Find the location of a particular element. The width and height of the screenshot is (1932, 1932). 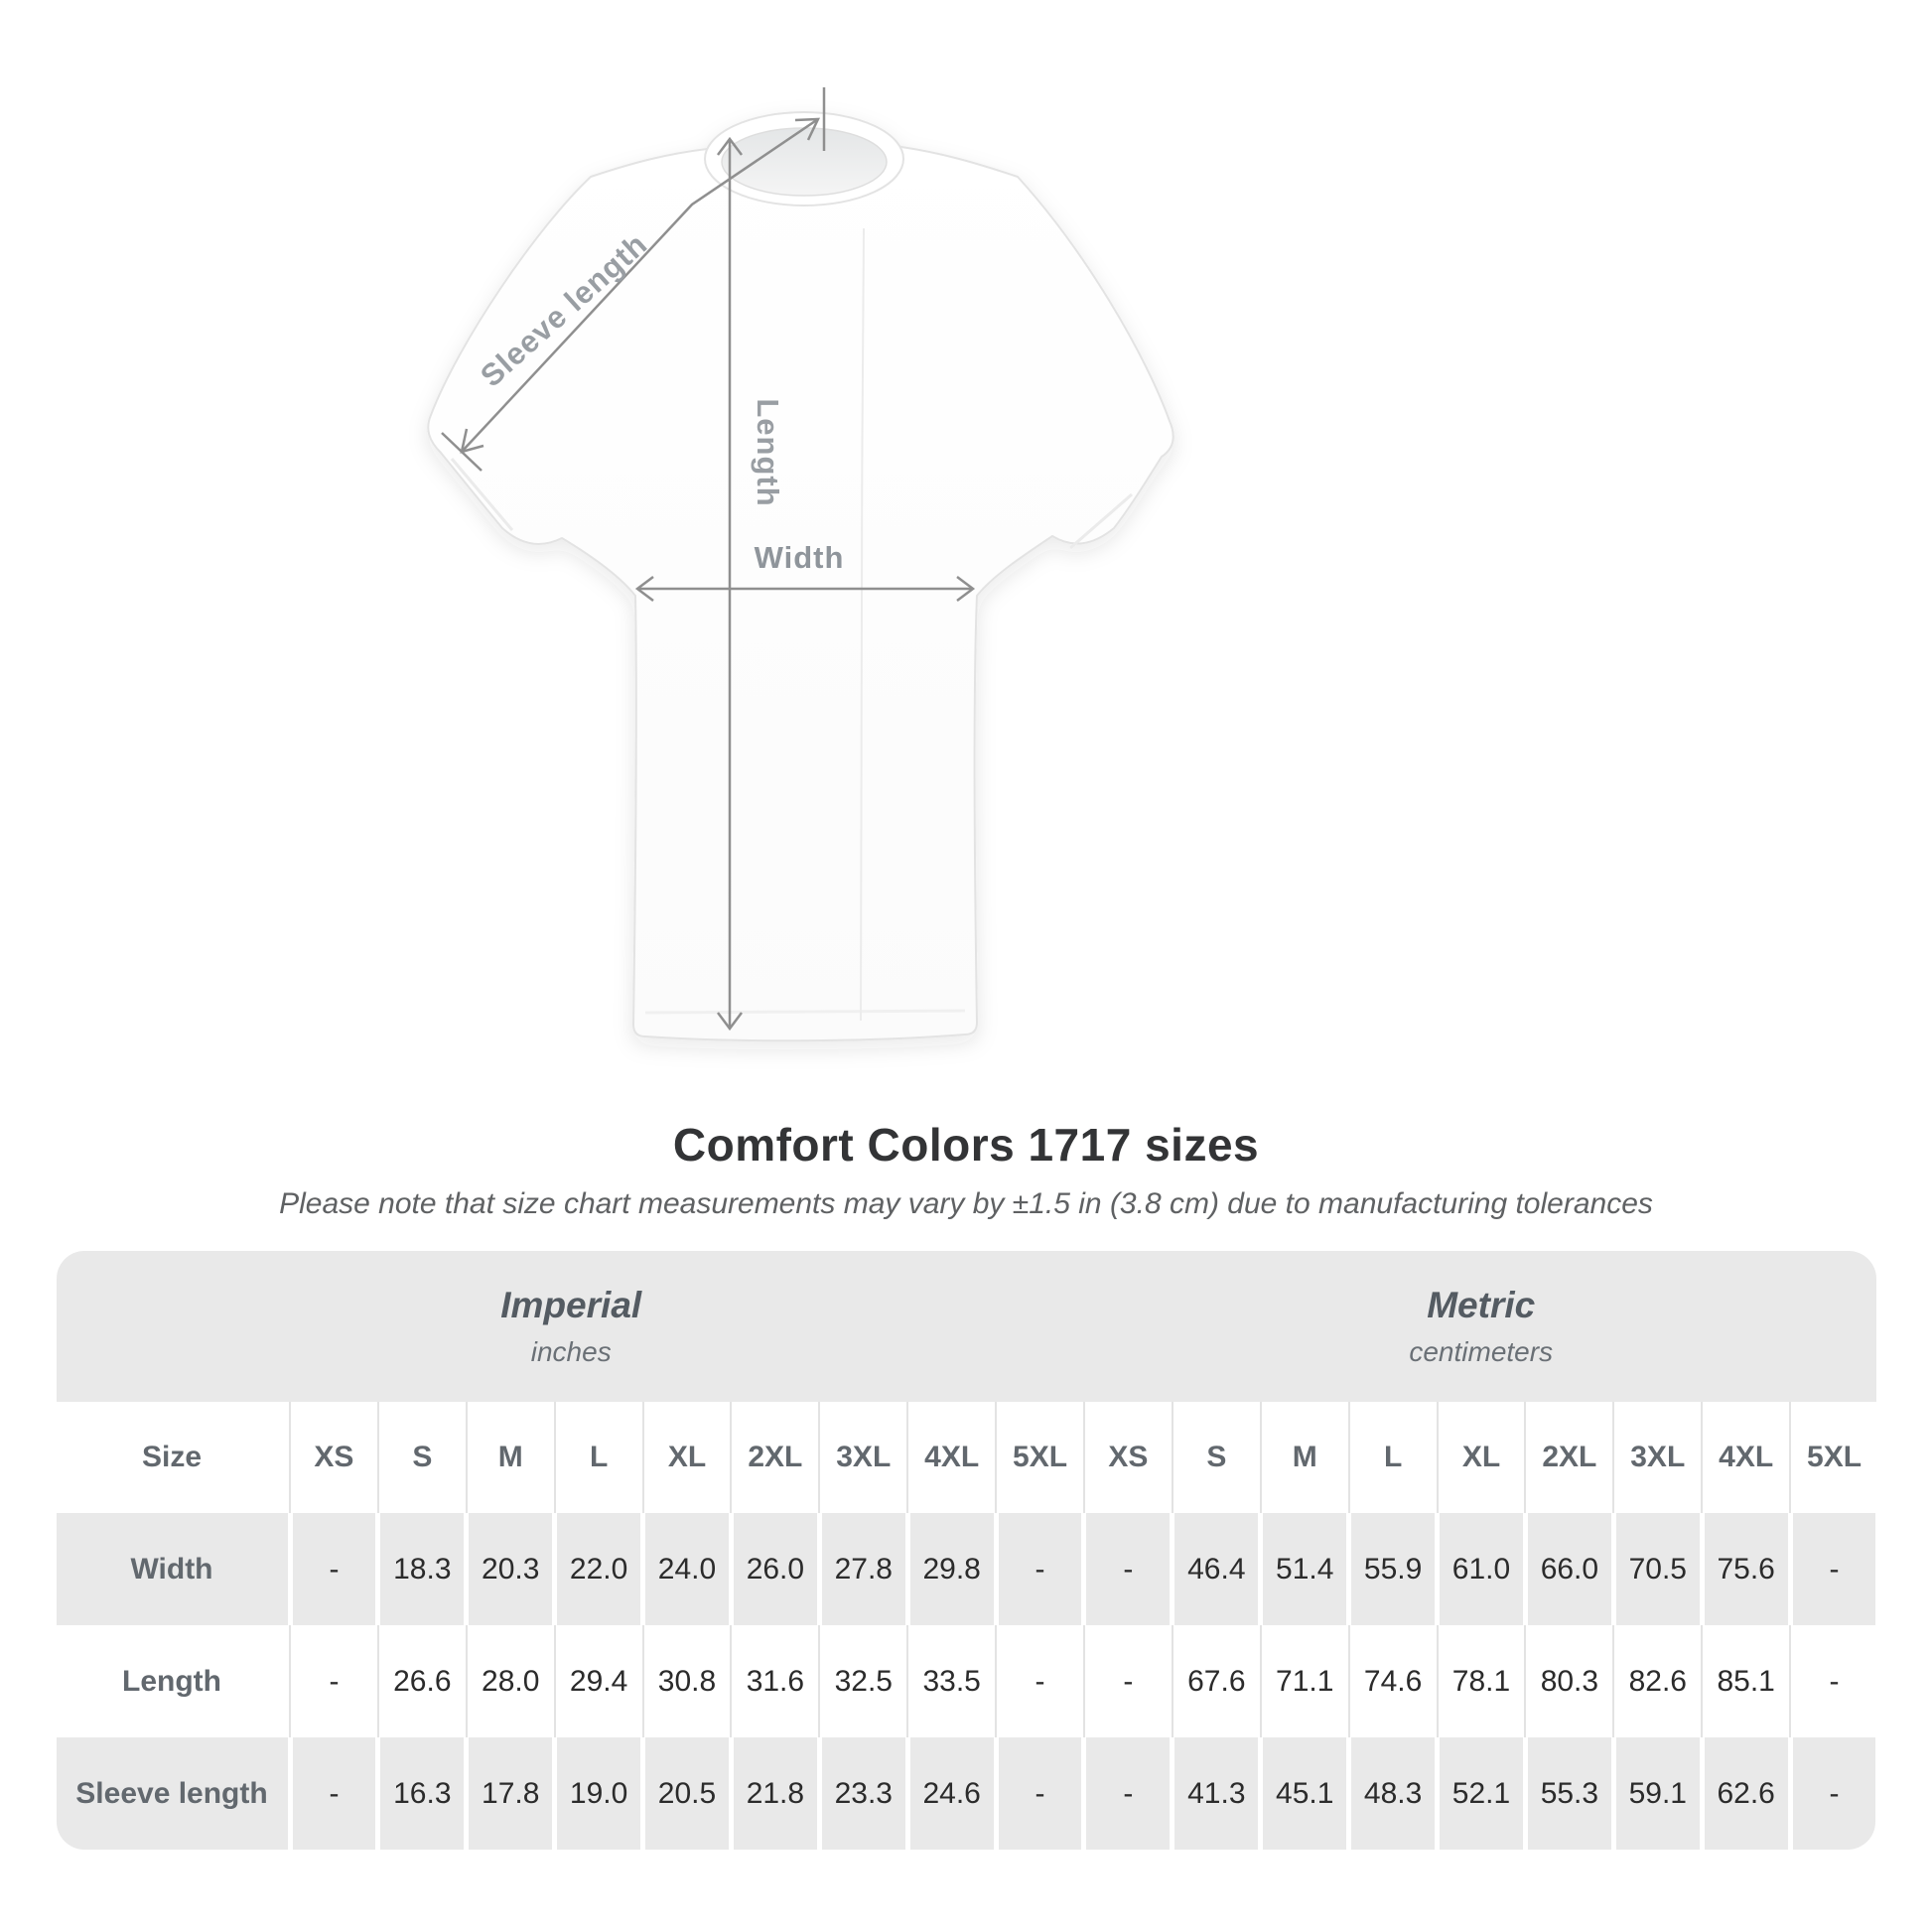

metric-title: Metric is located at coordinates (1481, 1305).